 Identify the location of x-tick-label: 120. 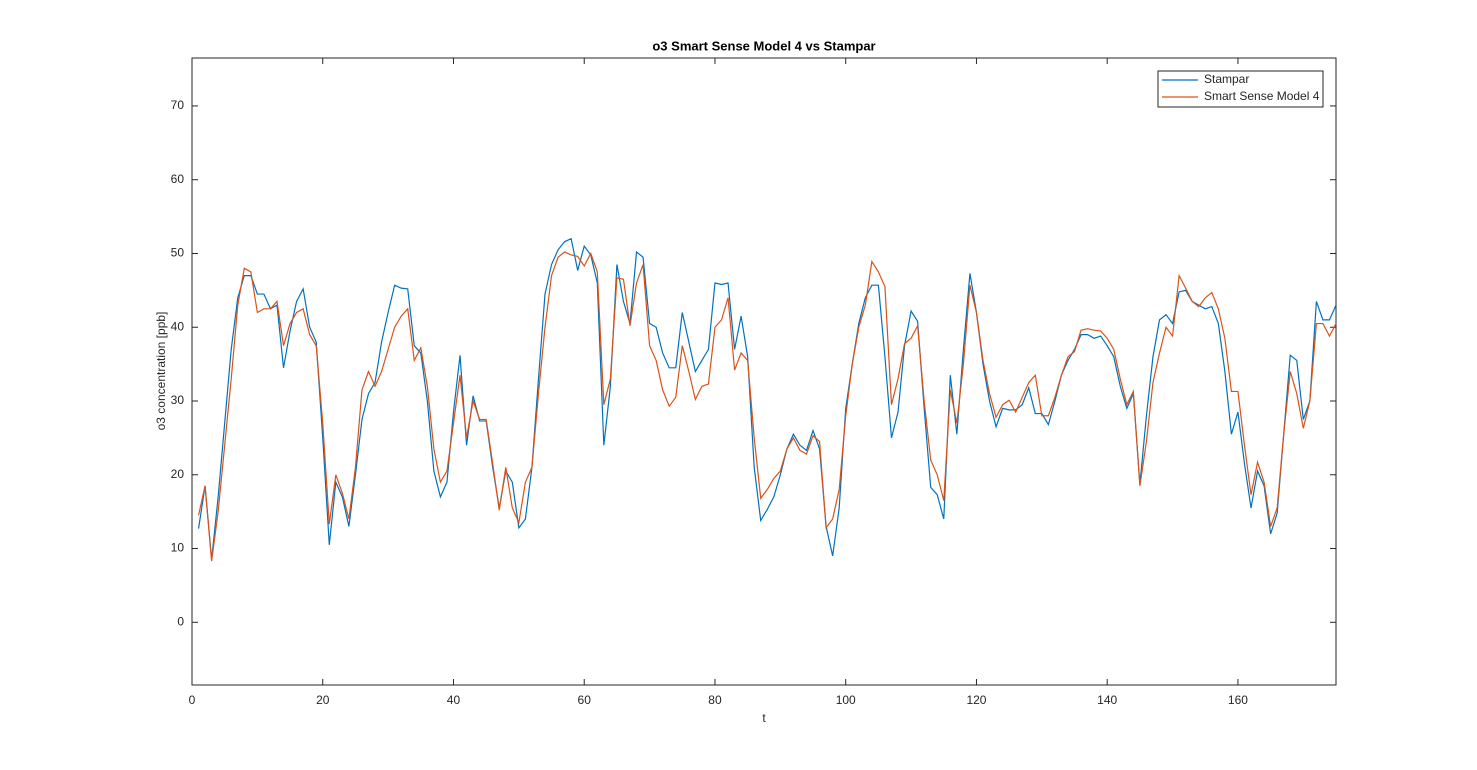
(976, 700).